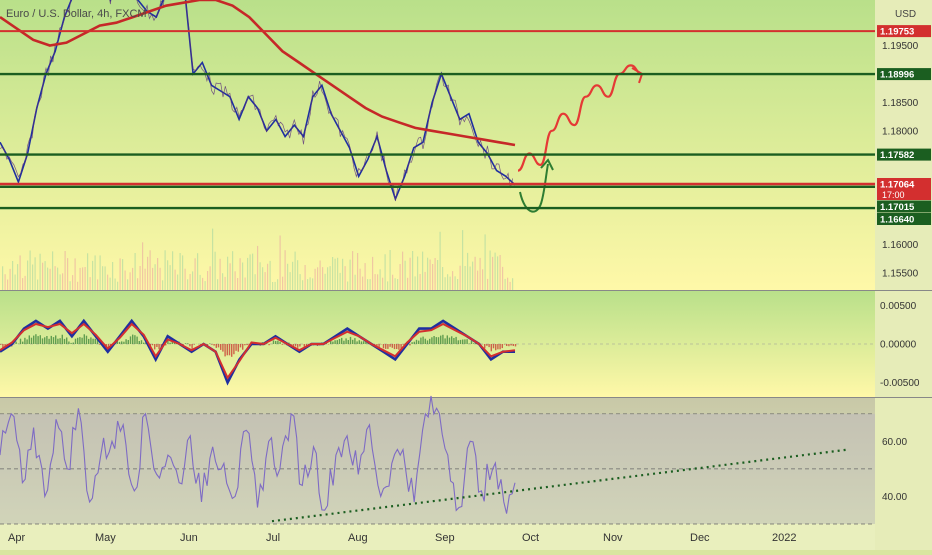 The image size is (932, 555). What do you see at coordinates (900, 131) in the screenshot?
I see `price-tick-label: 1.18000` at bounding box center [900, 131].